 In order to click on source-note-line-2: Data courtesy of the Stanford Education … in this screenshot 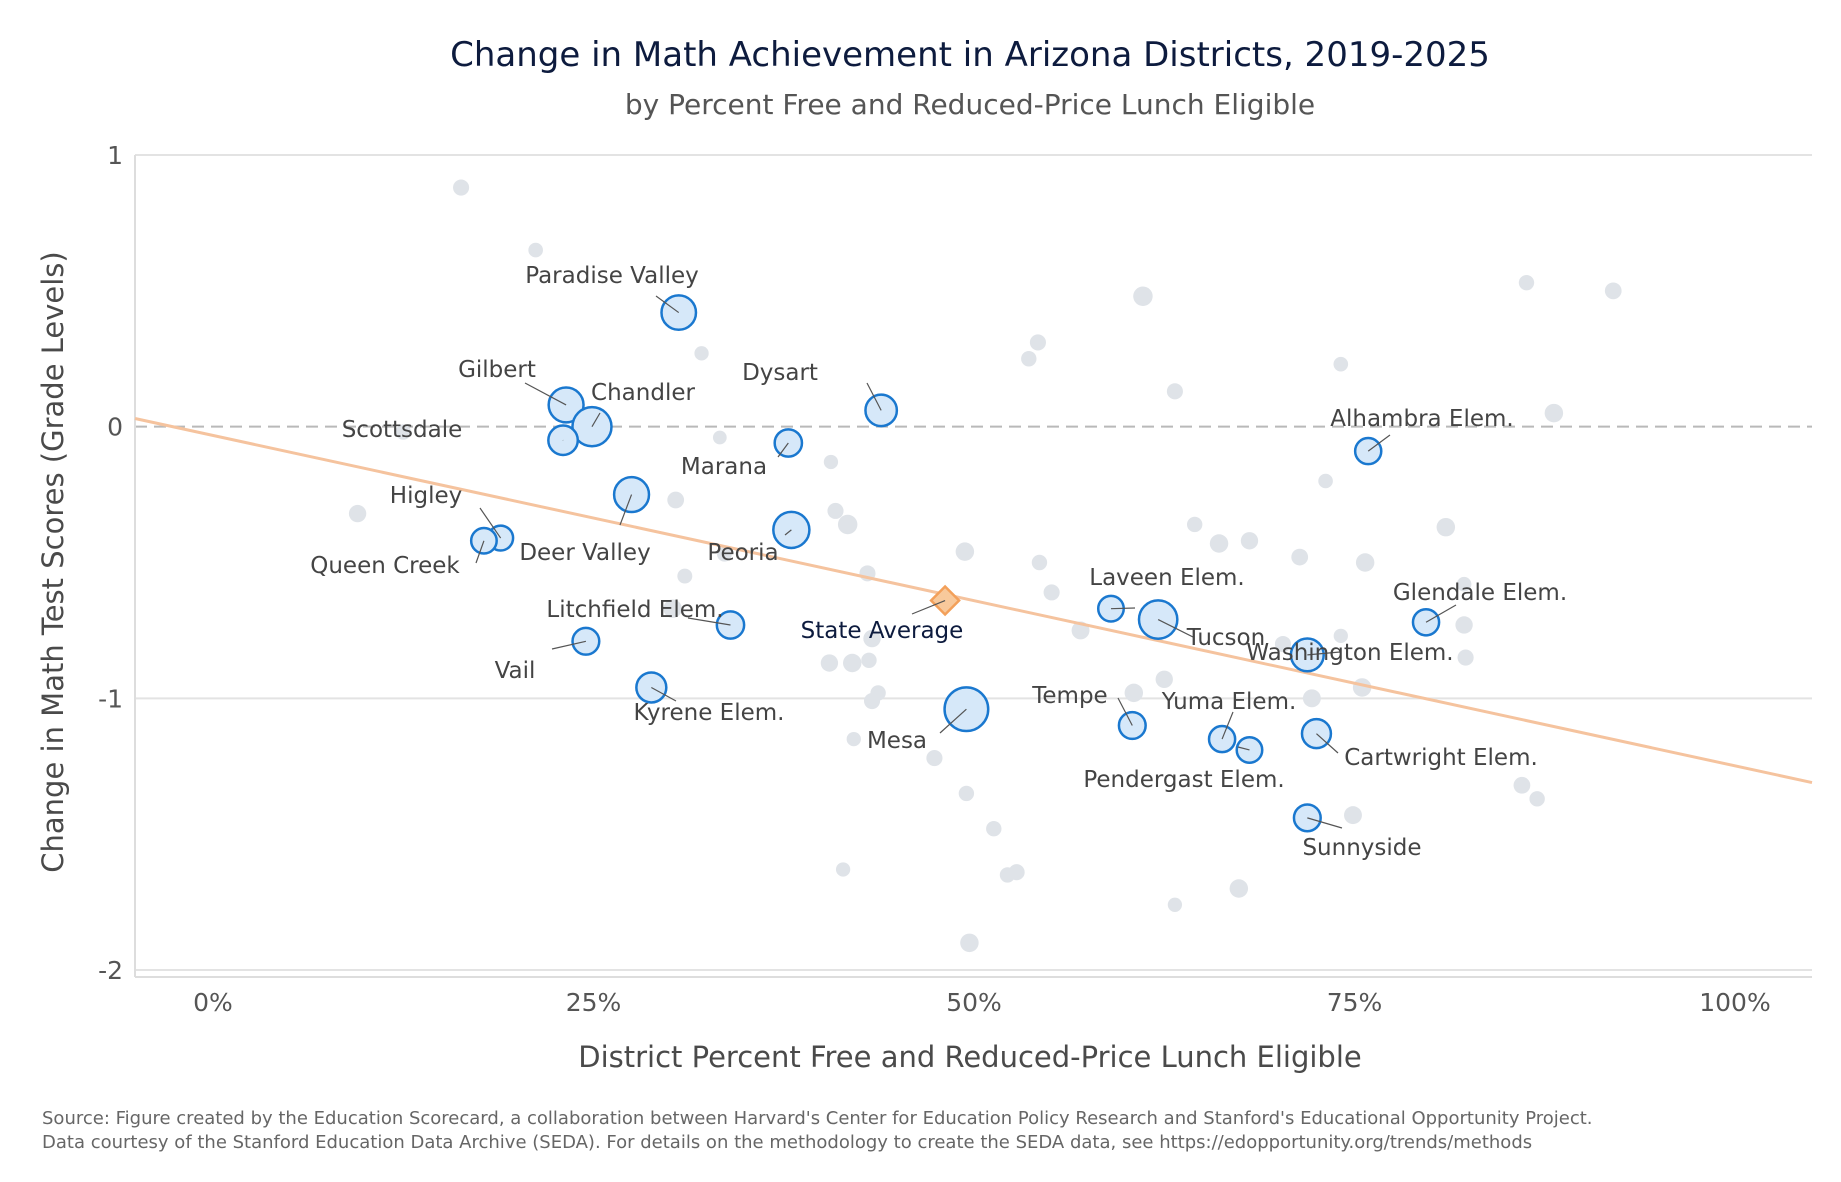, I will do `click(787, 1142)`.